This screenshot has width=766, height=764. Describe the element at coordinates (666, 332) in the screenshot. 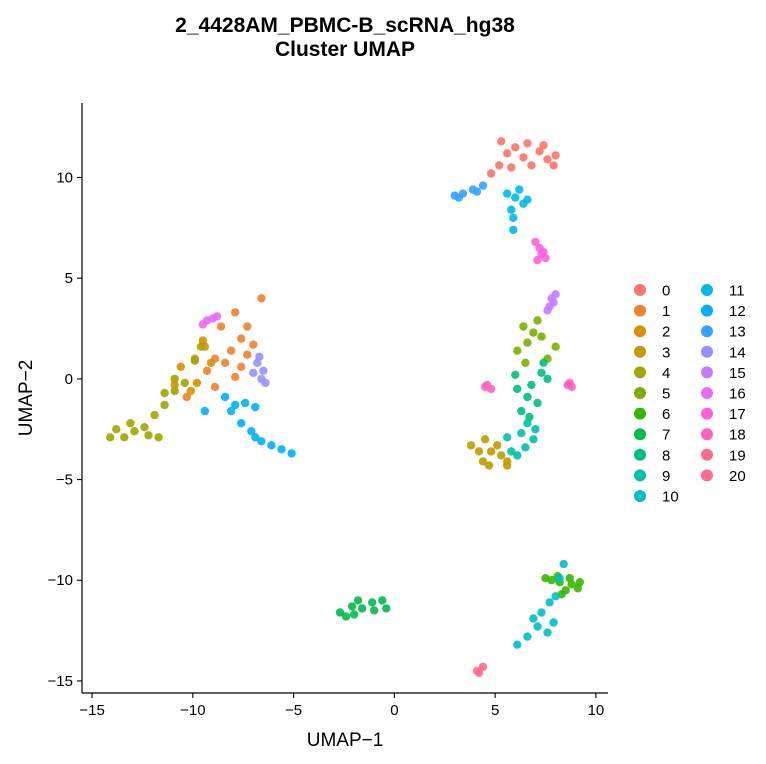

I see `legend-label: 2` at that location.